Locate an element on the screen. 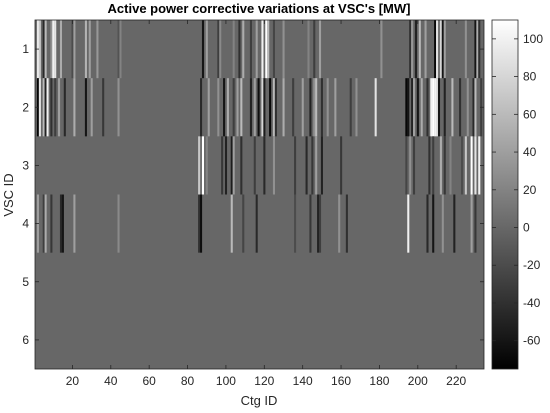 This screenshot has width=550, height=413. colorbar-gradient is located at coordinates (505, 194).